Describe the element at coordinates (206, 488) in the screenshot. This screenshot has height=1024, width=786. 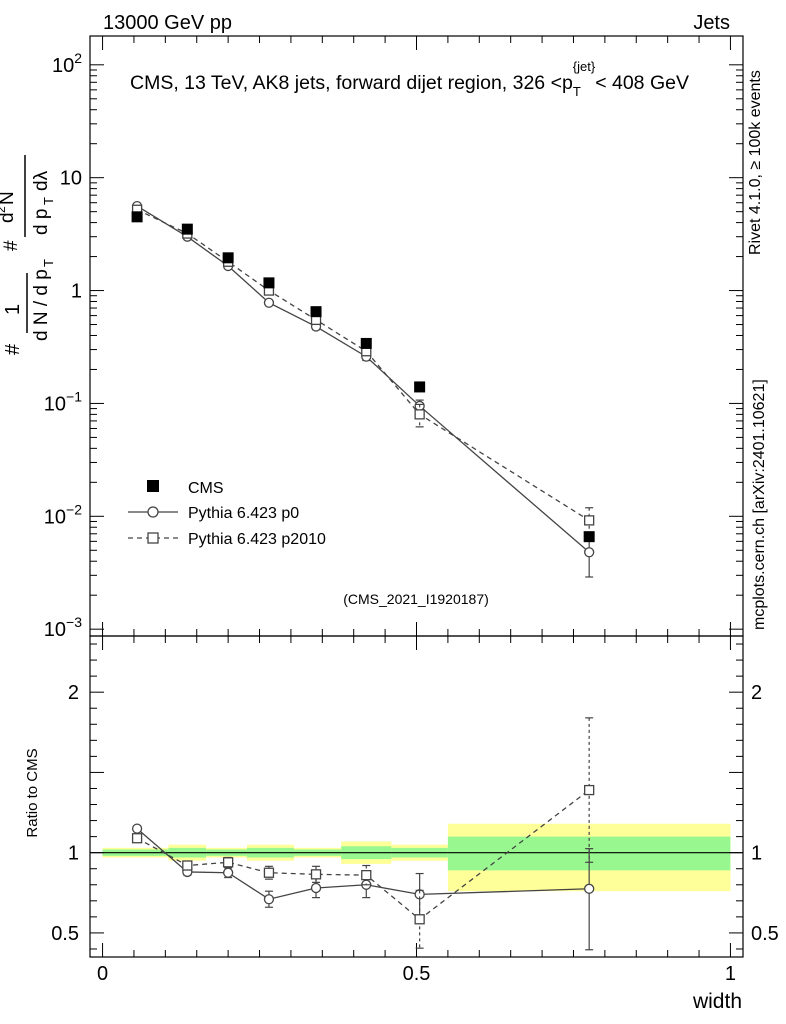
I see `legend-label-cms: CMS` at that location.